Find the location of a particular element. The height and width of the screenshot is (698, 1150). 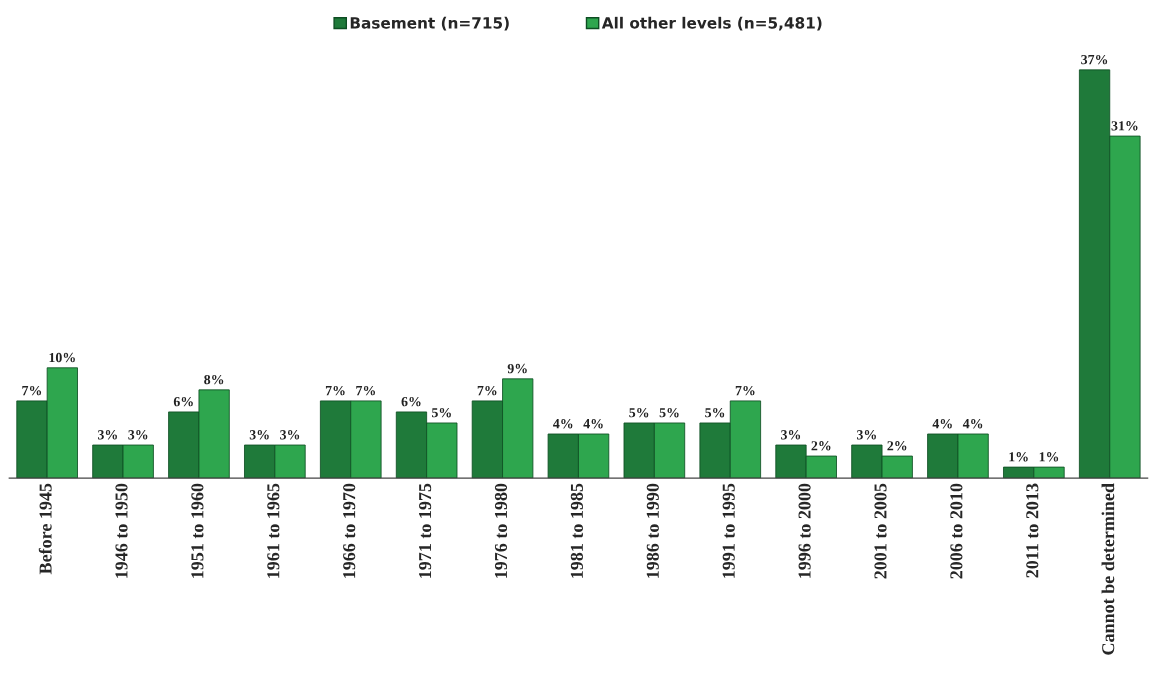

x-tick-label: 1946 to 1950 is located at coordinates (121, 530).